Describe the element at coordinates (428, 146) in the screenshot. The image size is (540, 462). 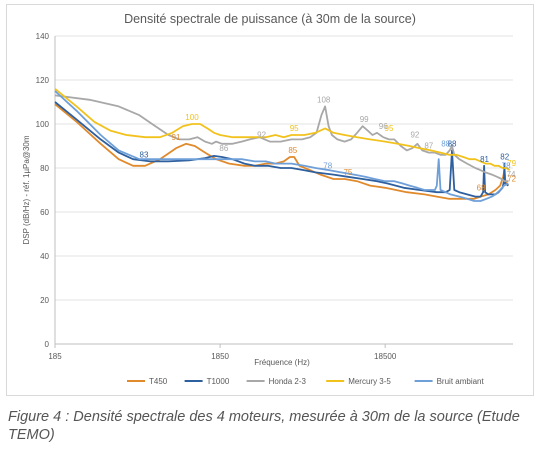
I see `data-label-6: 87` at that location.